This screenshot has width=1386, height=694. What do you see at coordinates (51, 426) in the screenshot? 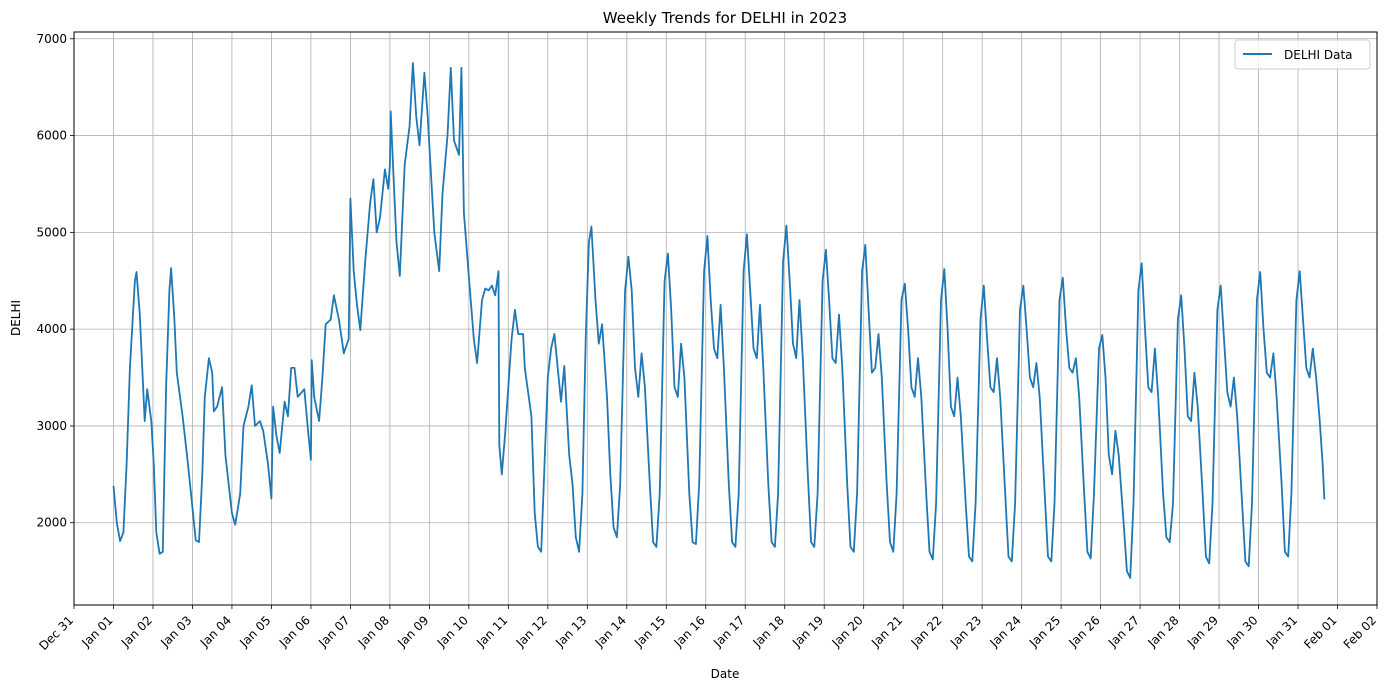
I see `y-tick-label: 3000` at bounding box center [51, 426].